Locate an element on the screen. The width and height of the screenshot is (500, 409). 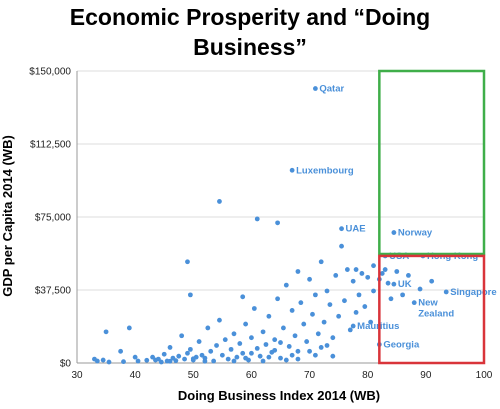
point-label: New Zealand is located at coordinates (436, 309).